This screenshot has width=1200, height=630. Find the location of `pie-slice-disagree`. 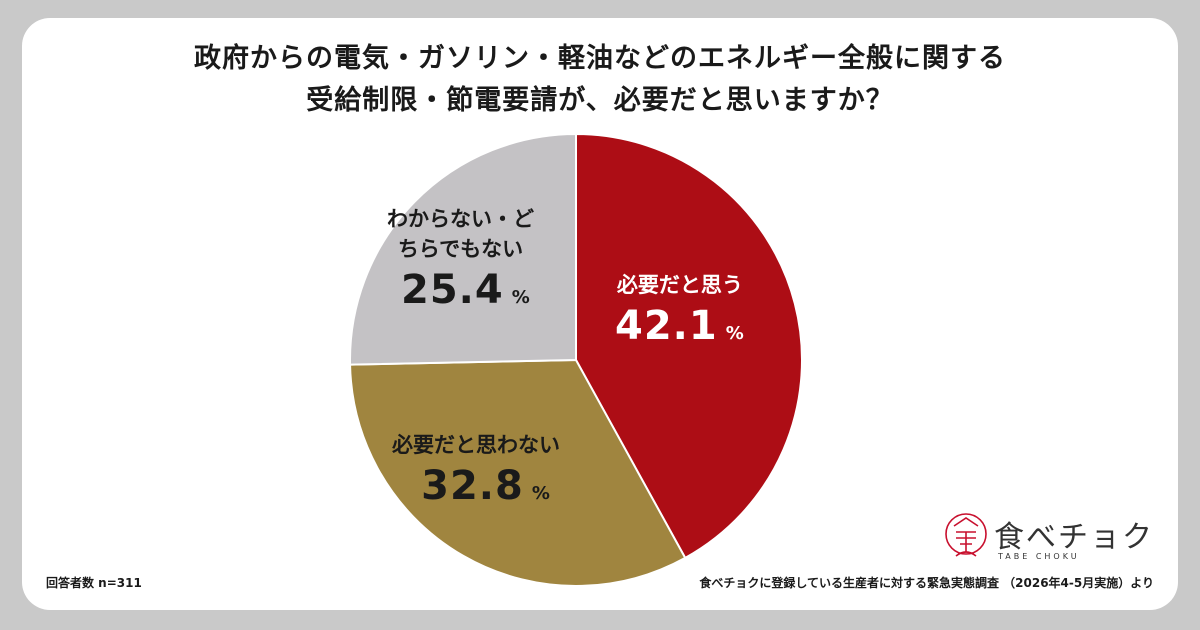

pie-slice-disagree is located at coordinates (518, 472).